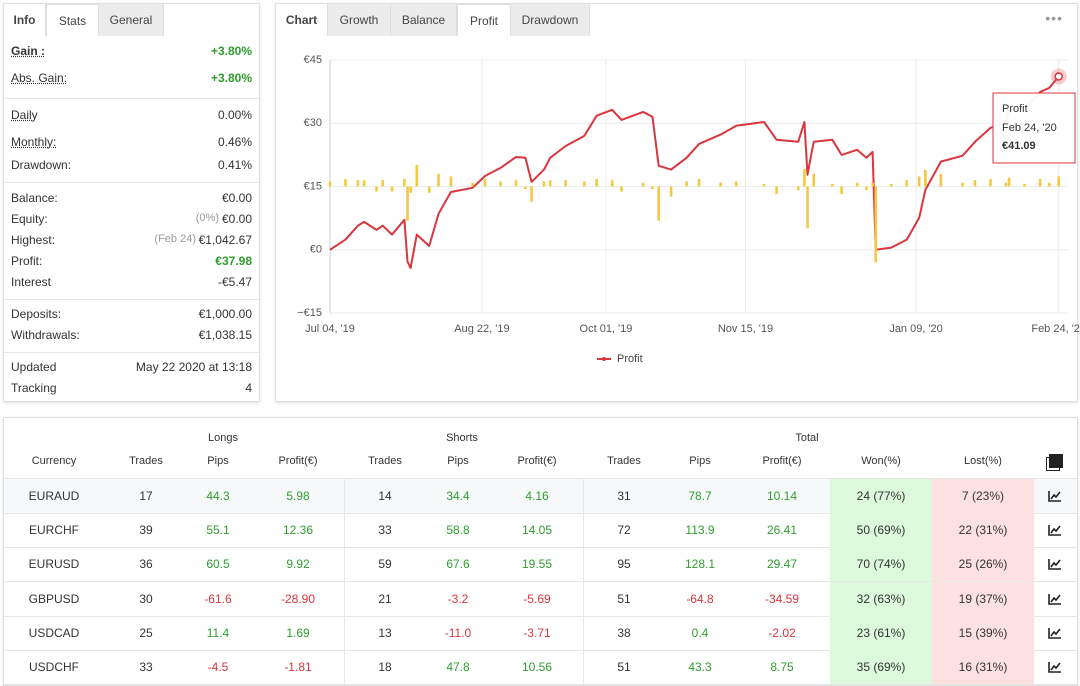 This screenshot has height=686, width=1080. What do you see at coordinates (983, 530) in the screenshot?
I see `cell: 22 (31%)` at bounding box center [983, 530].